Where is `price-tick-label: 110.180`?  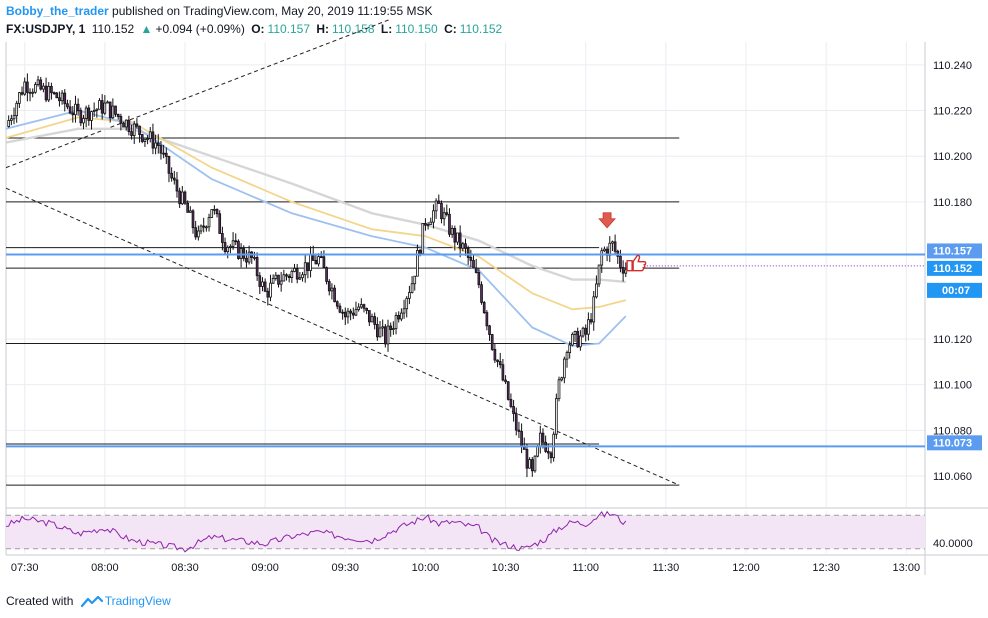
price-tick-label: 110.180 is located at coordinates (952, 203).